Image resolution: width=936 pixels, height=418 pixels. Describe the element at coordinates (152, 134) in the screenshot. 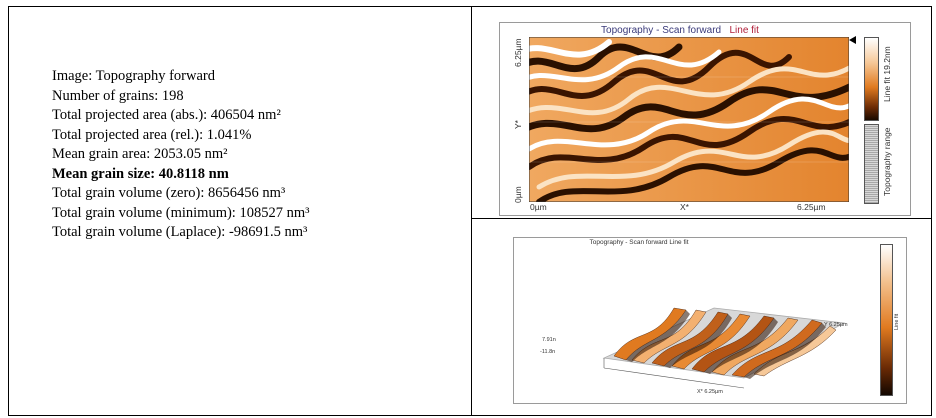

I see `stat-projected-area-rel: Total projected area (rel.): 1.041%` at that location.